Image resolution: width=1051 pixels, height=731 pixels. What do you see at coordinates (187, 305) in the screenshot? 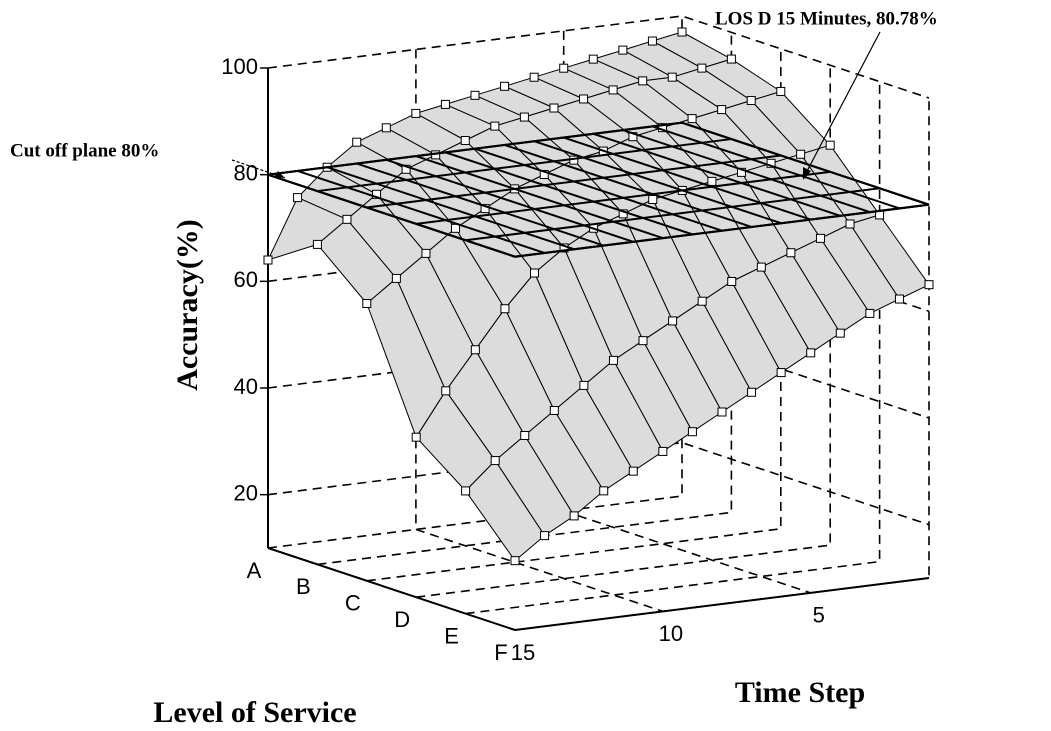
I see `z-axis-label: Accuracy(%)` at bounding box center [187, 305].